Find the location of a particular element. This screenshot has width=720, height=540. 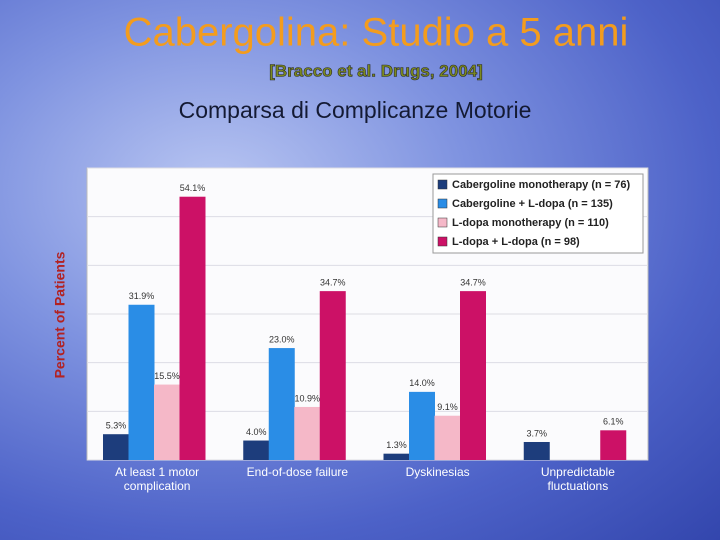

value-label: 31.9% is located at coordinates (142, 296).